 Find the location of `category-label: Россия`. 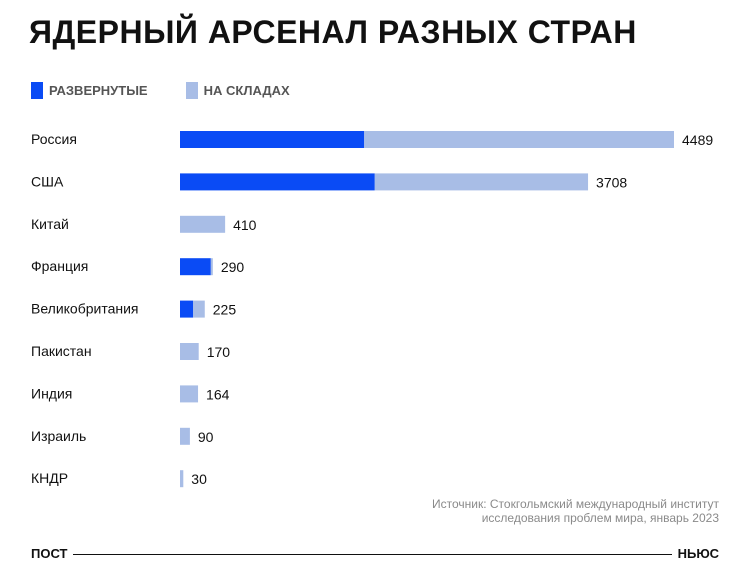

category-label: Россия is located at coordinates (54, 139).